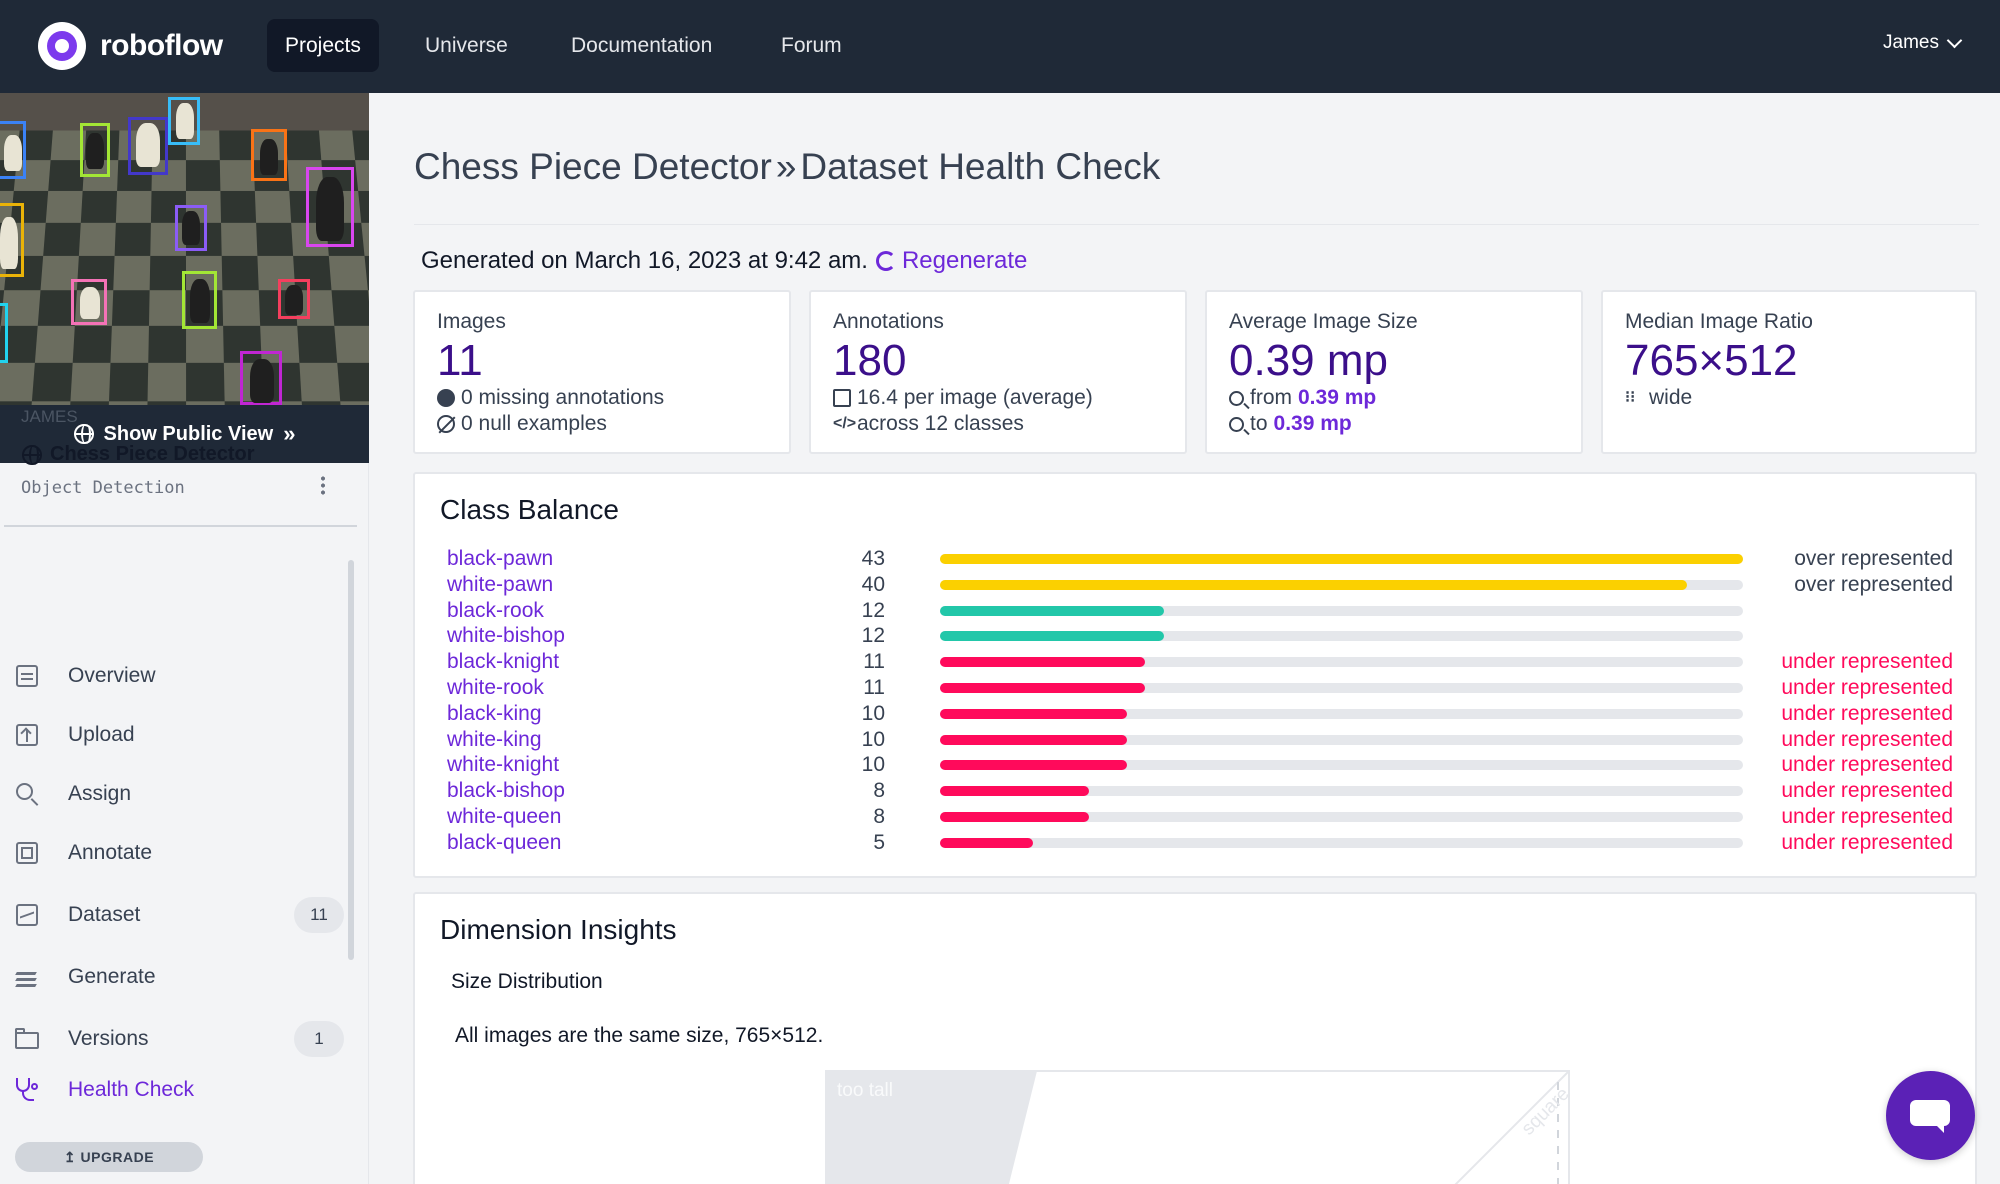 The height and width of the screenshot is (1184, 2000). Describe the element at coordinates (108, 1038) in the screenshot. I see `sidebar-item-label: Versions` at that location.